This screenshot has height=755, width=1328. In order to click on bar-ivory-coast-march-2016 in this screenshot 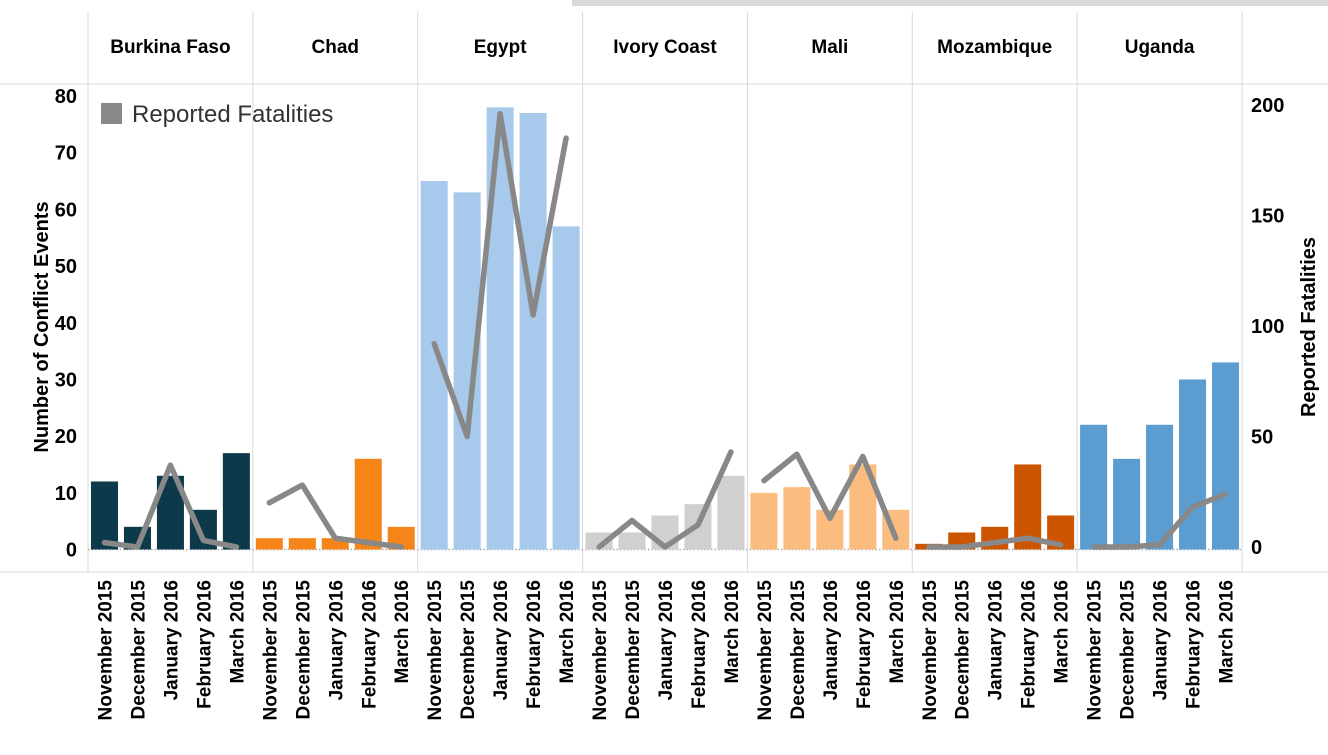, I will do `click(731, 512)`.